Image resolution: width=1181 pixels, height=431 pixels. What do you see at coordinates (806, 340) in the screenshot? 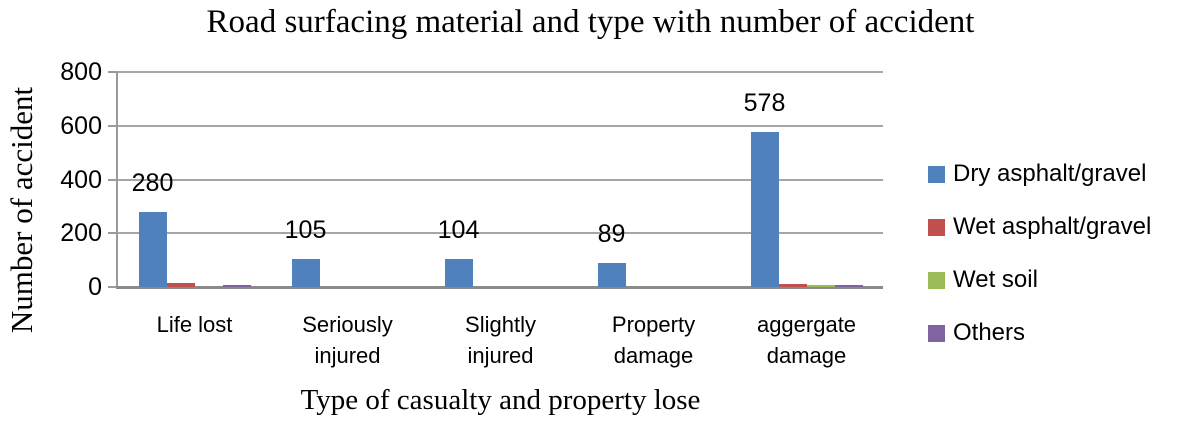
I see `category-label: aggergate damage` at bounding box center [806, 340].